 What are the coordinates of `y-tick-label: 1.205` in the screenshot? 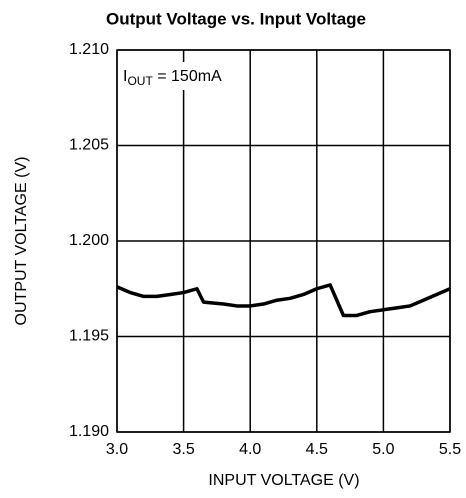 It's located at (89, 145).